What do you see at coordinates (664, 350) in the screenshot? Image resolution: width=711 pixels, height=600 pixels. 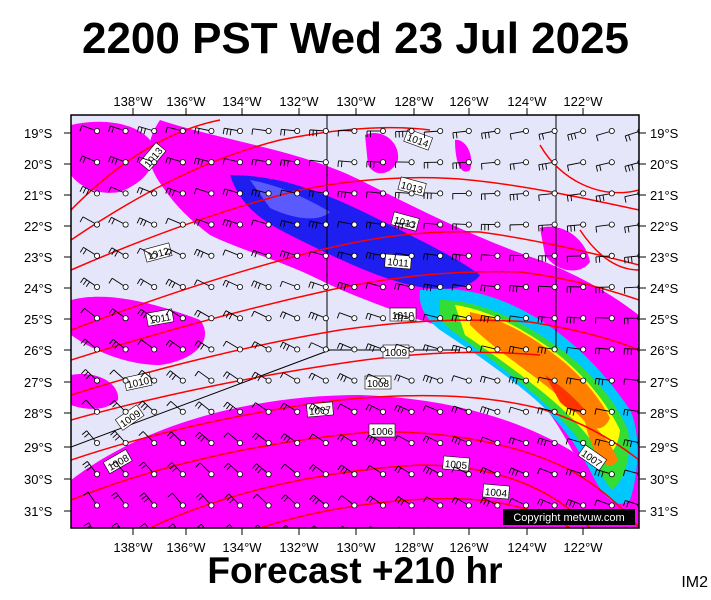 I see `lat-tick-label: 26°S` at bounding box center [664, 350].